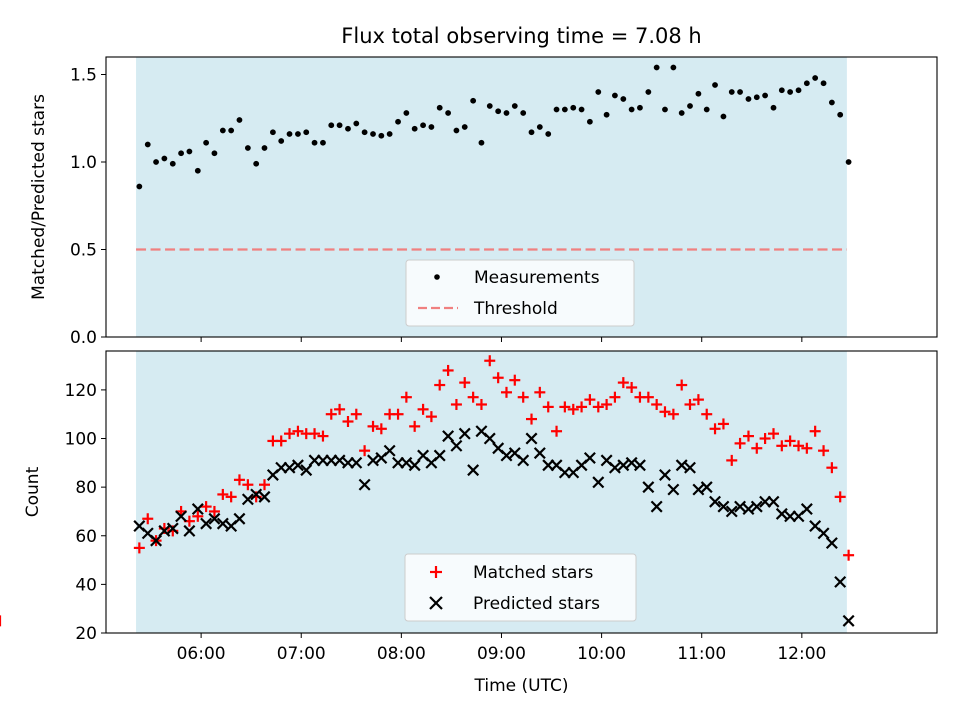 The height and width of the screenshot is (720, 960). Describe the element at coordinates (520, 587) in the screenshot. I see `count-legend: Matched stars Predicted stars` at that location.